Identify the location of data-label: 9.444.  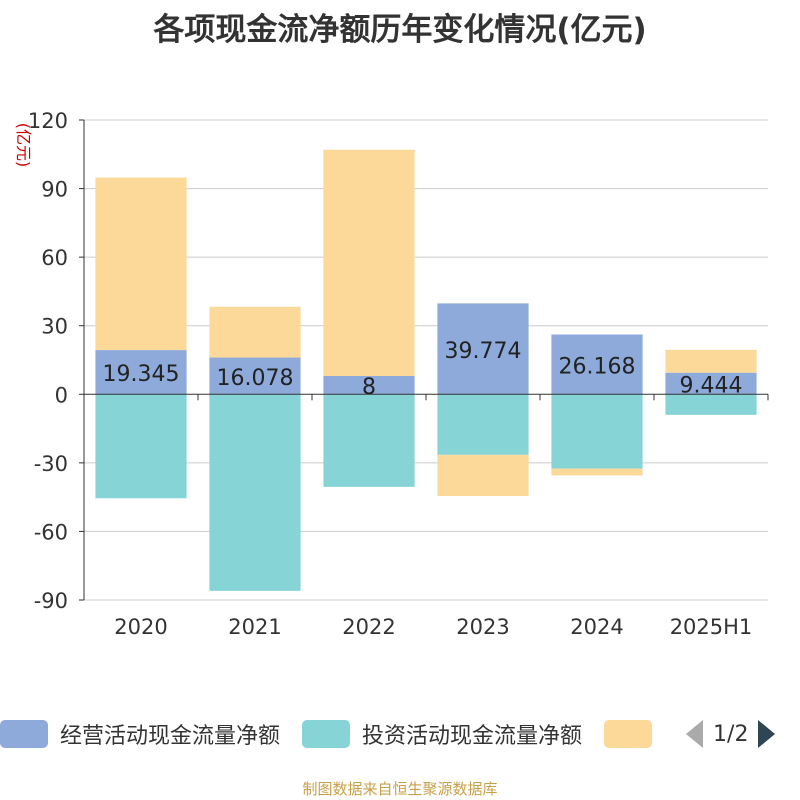
(711, 385).